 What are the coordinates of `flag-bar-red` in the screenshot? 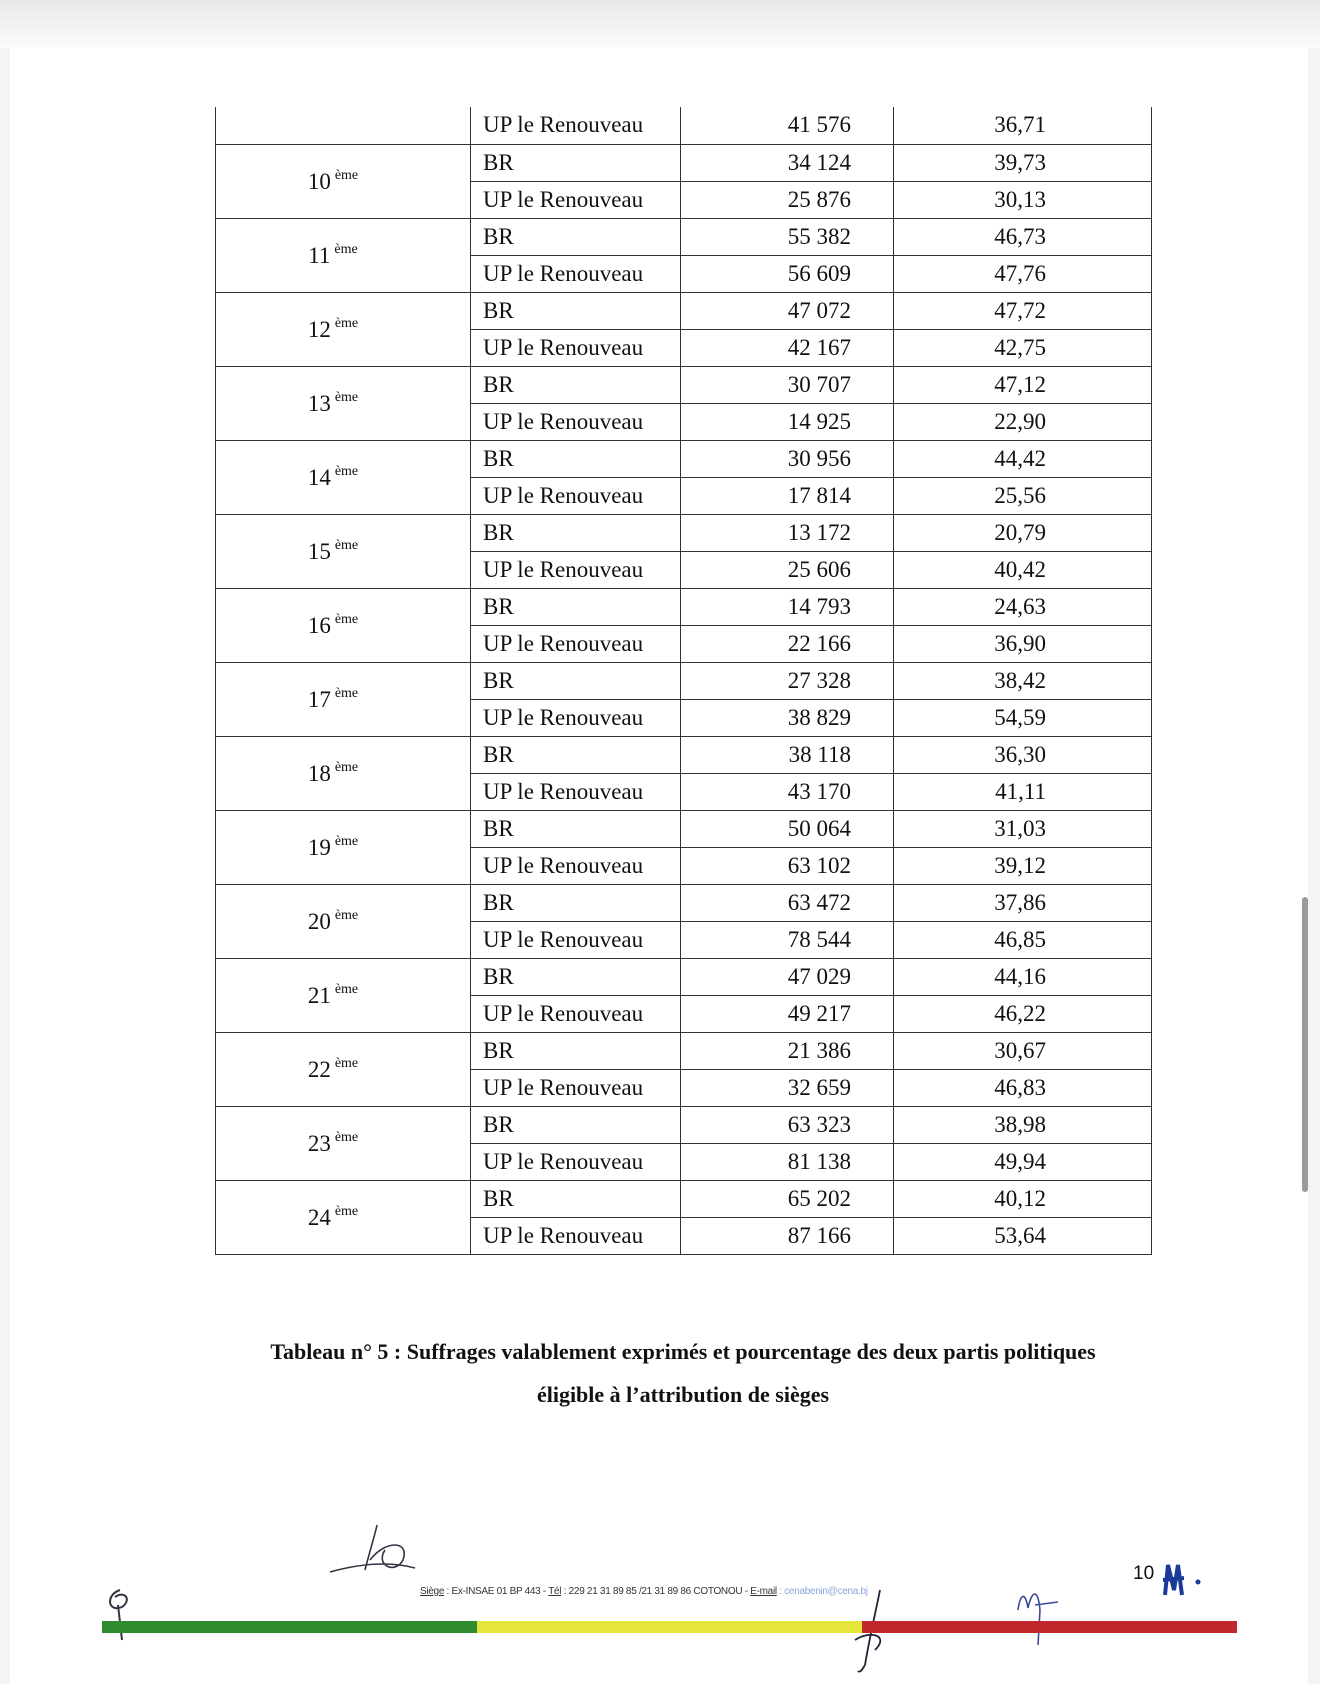 It's located at (1049, 1627).